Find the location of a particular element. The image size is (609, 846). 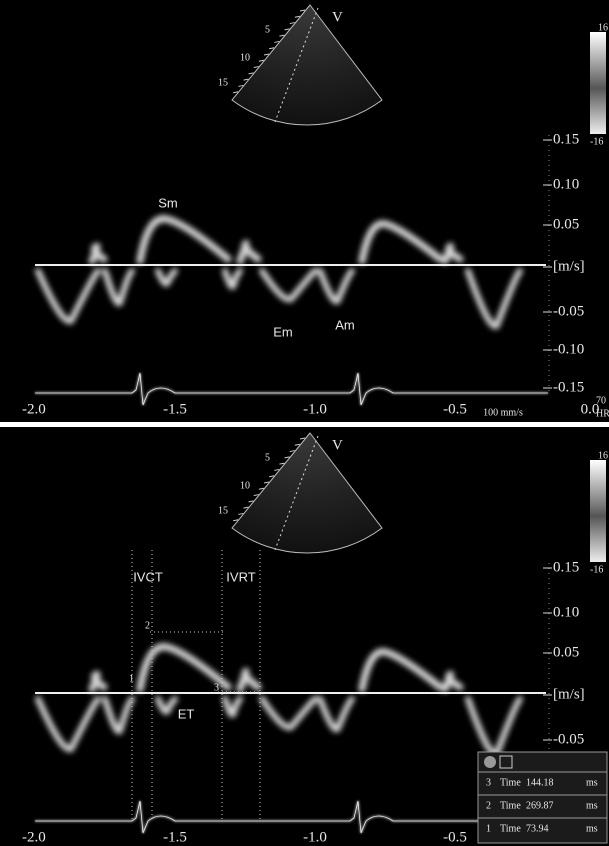

interval-annotation: IVCT is located at coordinates (148, 576).